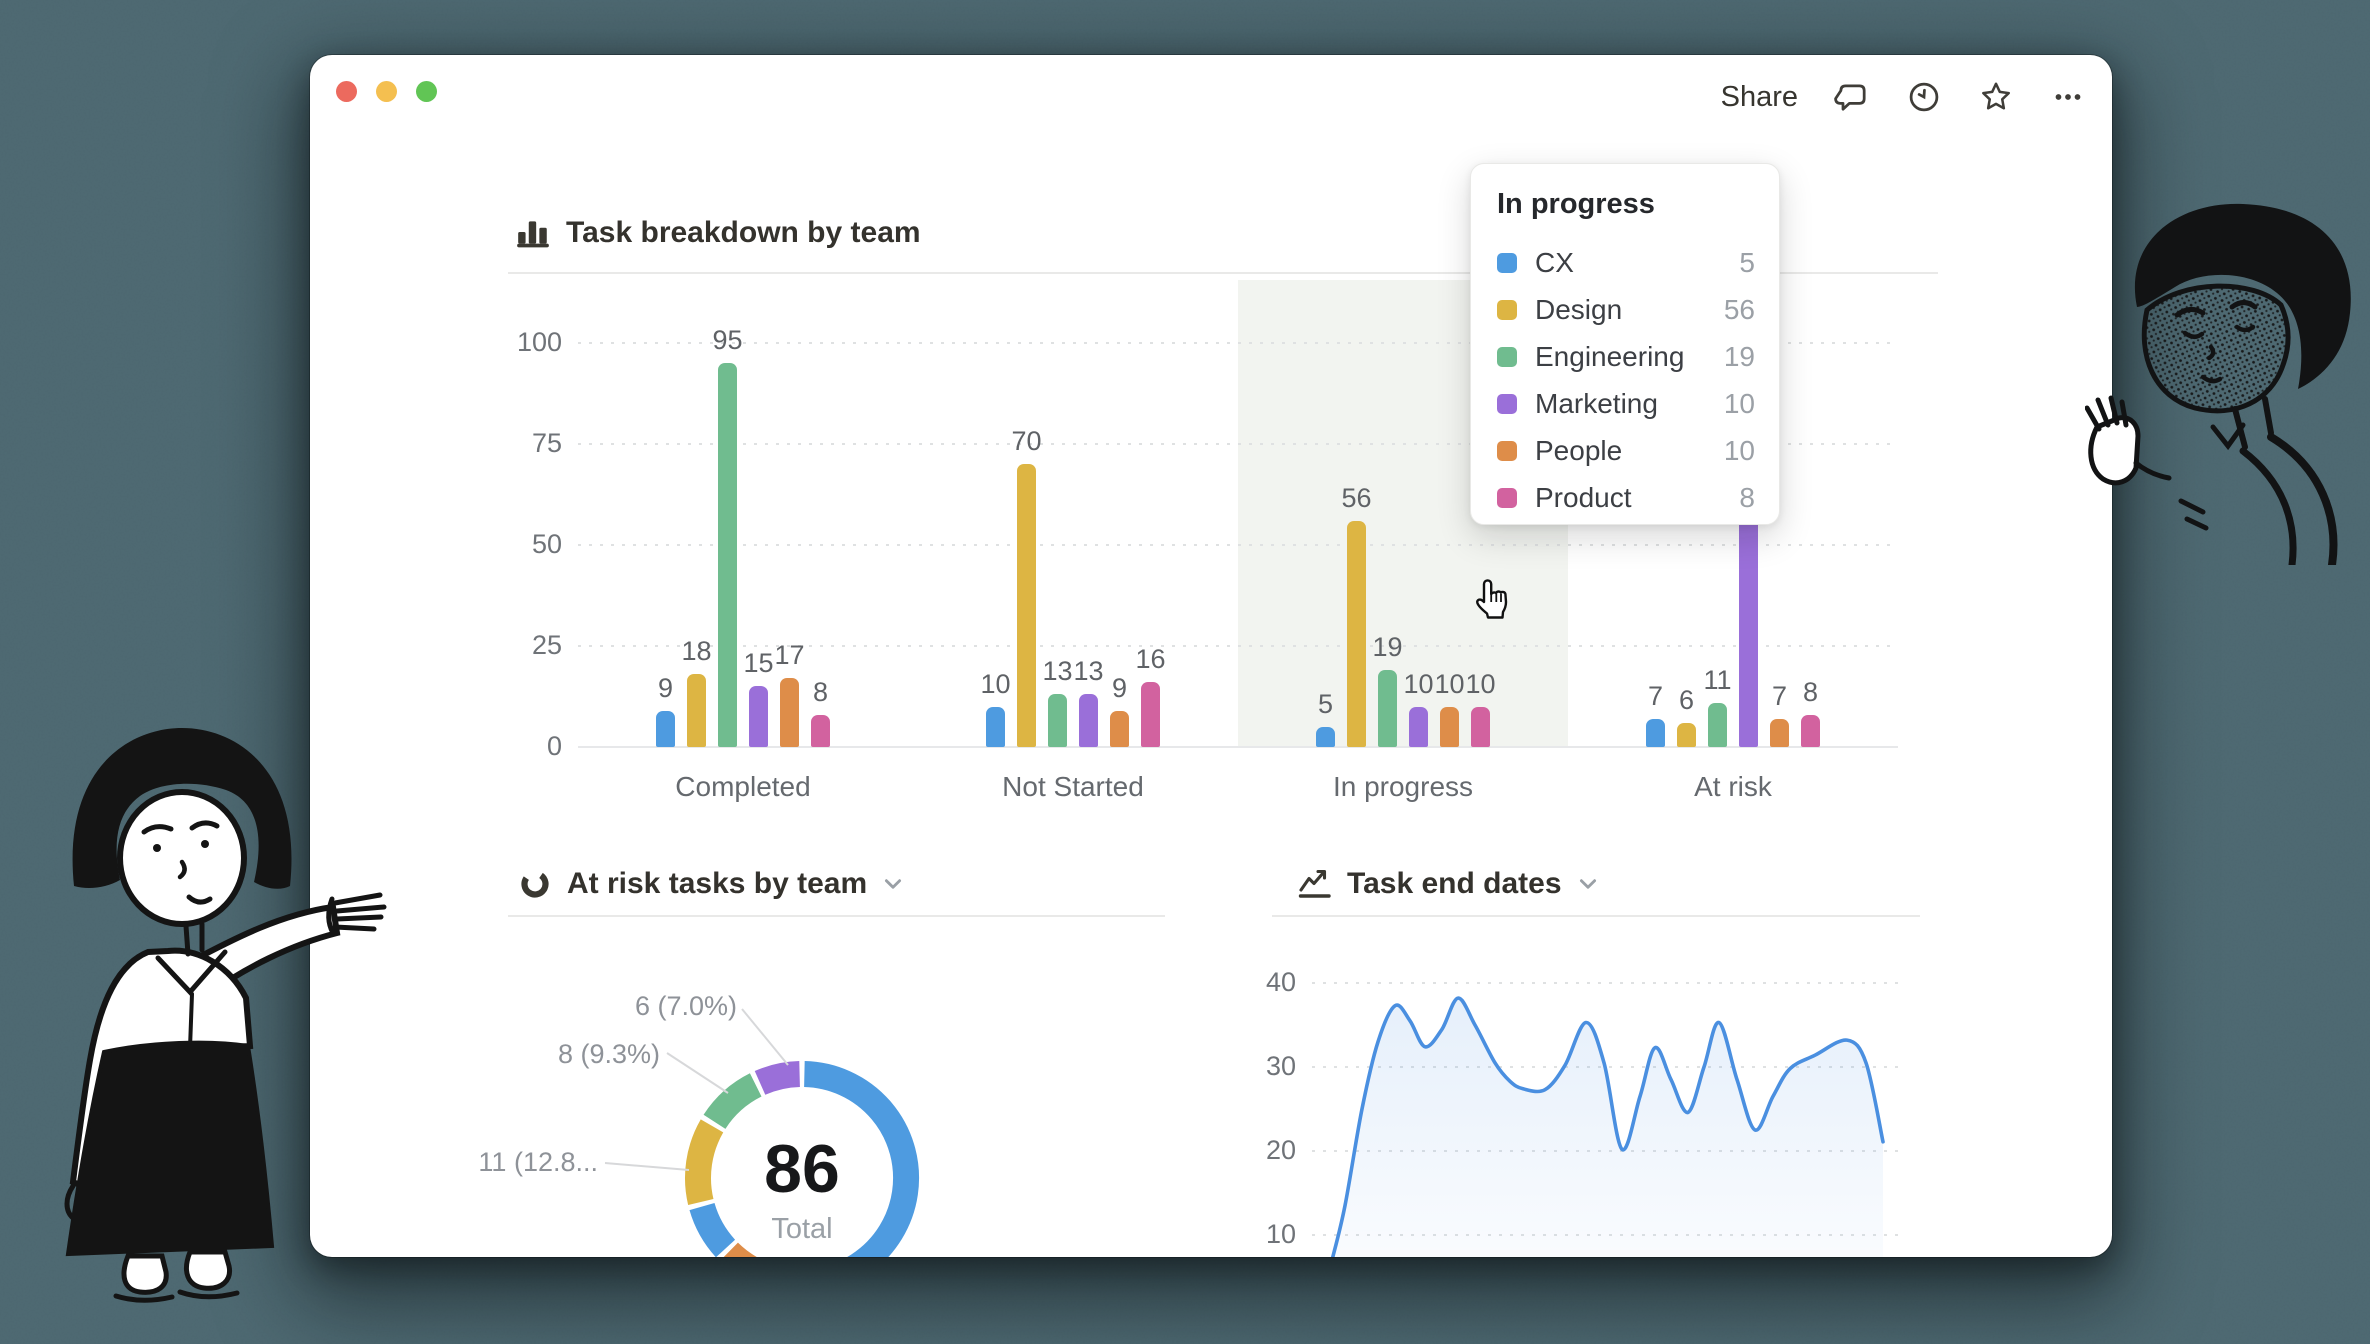 This screenshot has width=2370, height=1344. Describe the element at coordinates (802, 1229) in the screenshot. I see `donut-center-label: Total` at that location.